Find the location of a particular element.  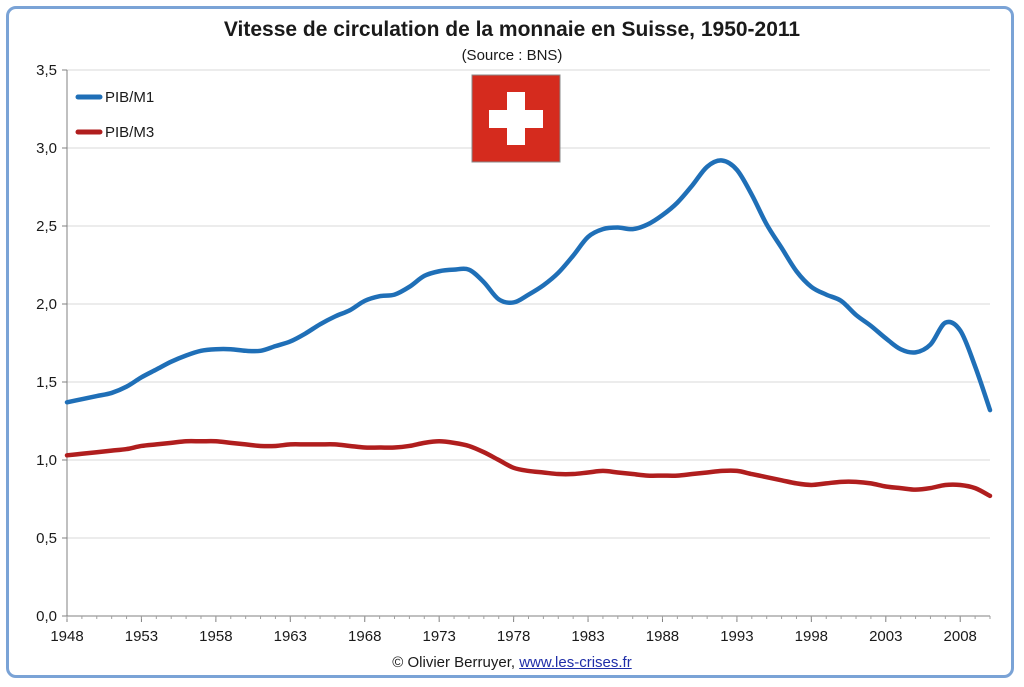

y-tick-label: 1,5 is located at coordinates (46, 382).